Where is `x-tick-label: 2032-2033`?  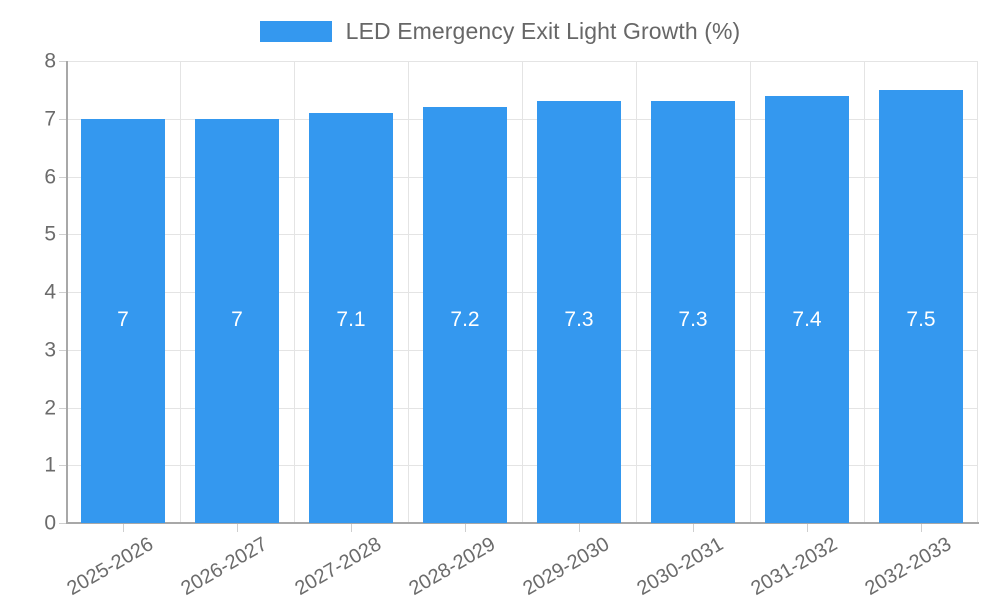 x-tick-label: 2032-2033 is located at coordinates (908, 566).